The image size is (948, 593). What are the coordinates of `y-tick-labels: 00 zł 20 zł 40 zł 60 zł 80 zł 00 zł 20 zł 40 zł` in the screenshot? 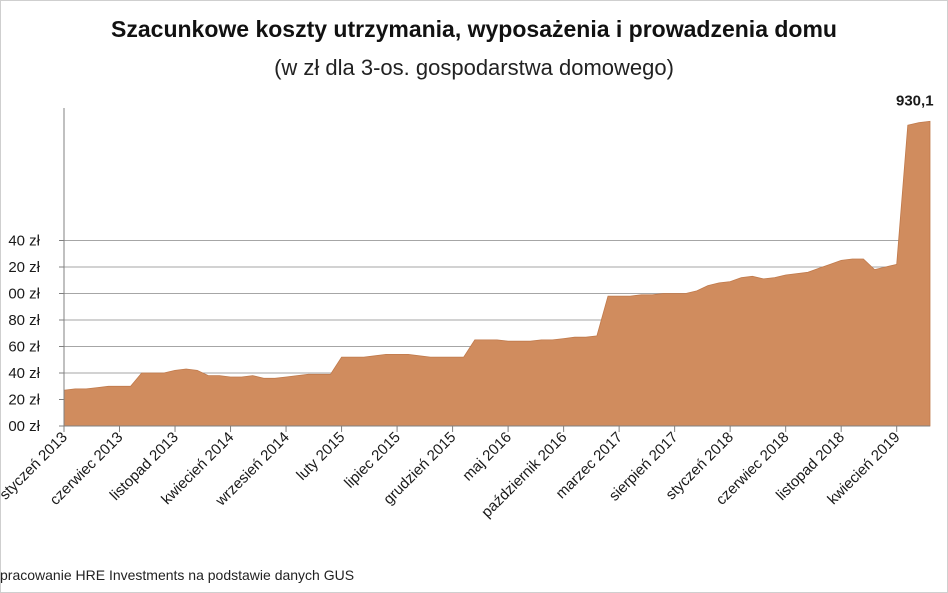 It's located at (24, 334).